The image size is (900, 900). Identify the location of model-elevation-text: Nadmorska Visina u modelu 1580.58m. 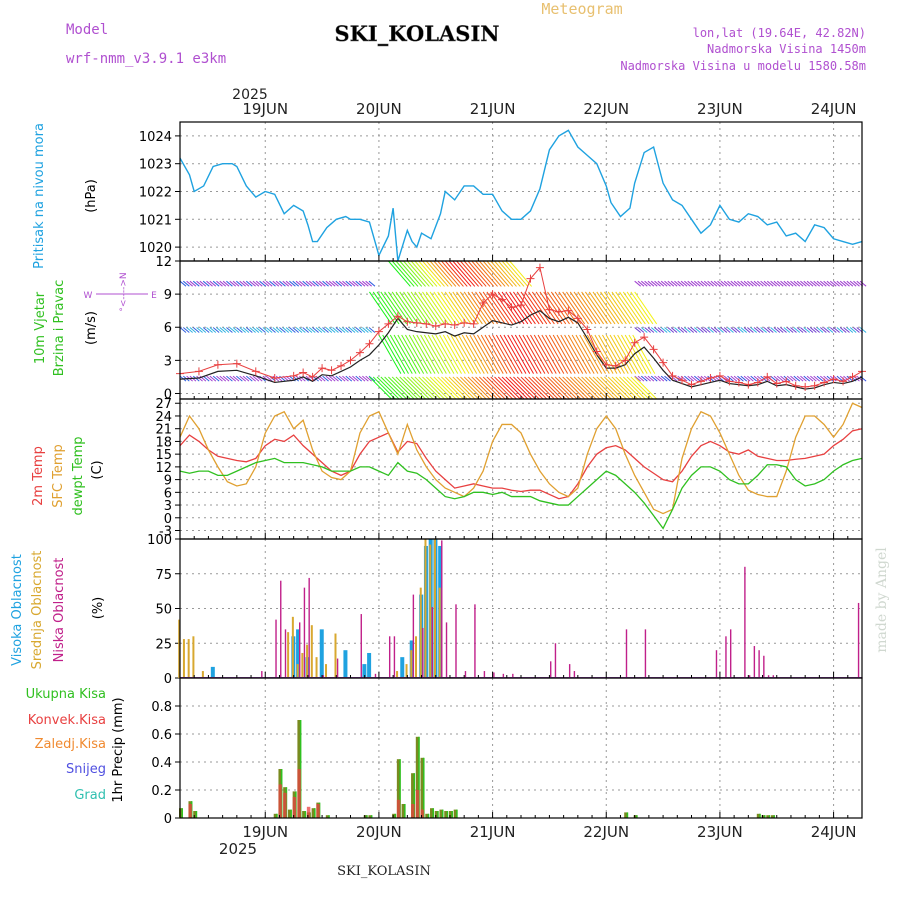
(743, 66).